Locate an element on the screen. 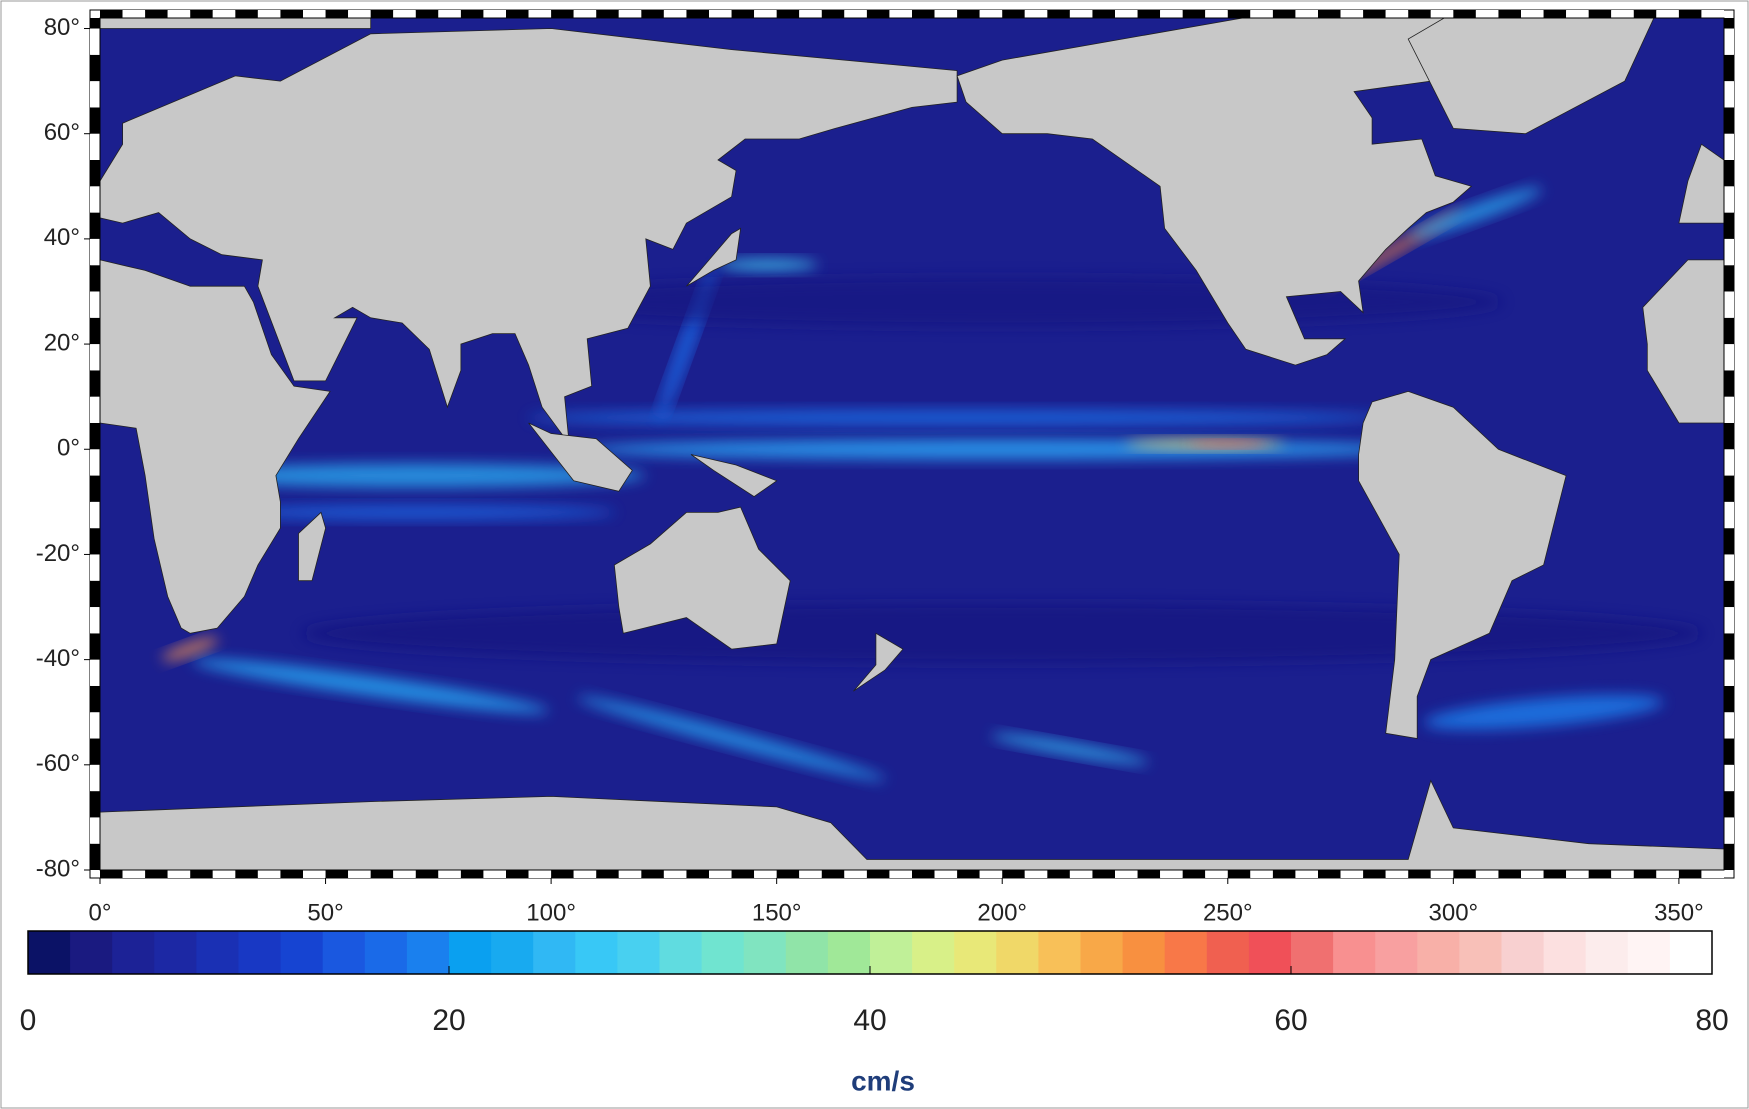 Image resolution: width=1749 pixels, height=1109 pixels. x-tick-label: 0° is located at coordinates (100, 912).